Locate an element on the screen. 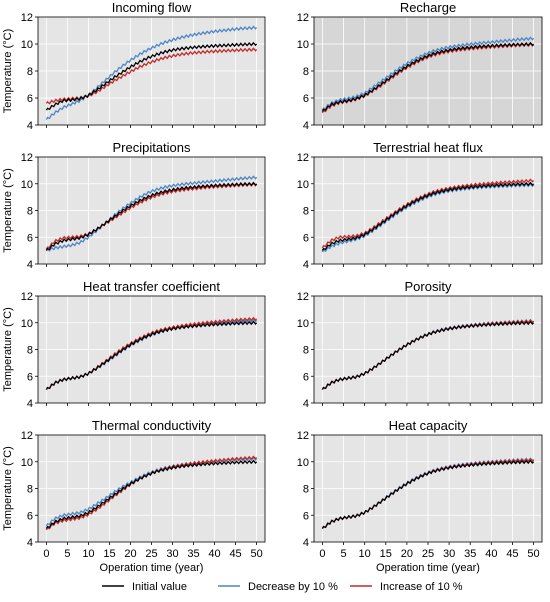 The height and width of the screenshot is (602, 550). panel-precipitations: 4 6 8 10 12 Precipitations Temperature (°C) is located at coordinates (134, 205).